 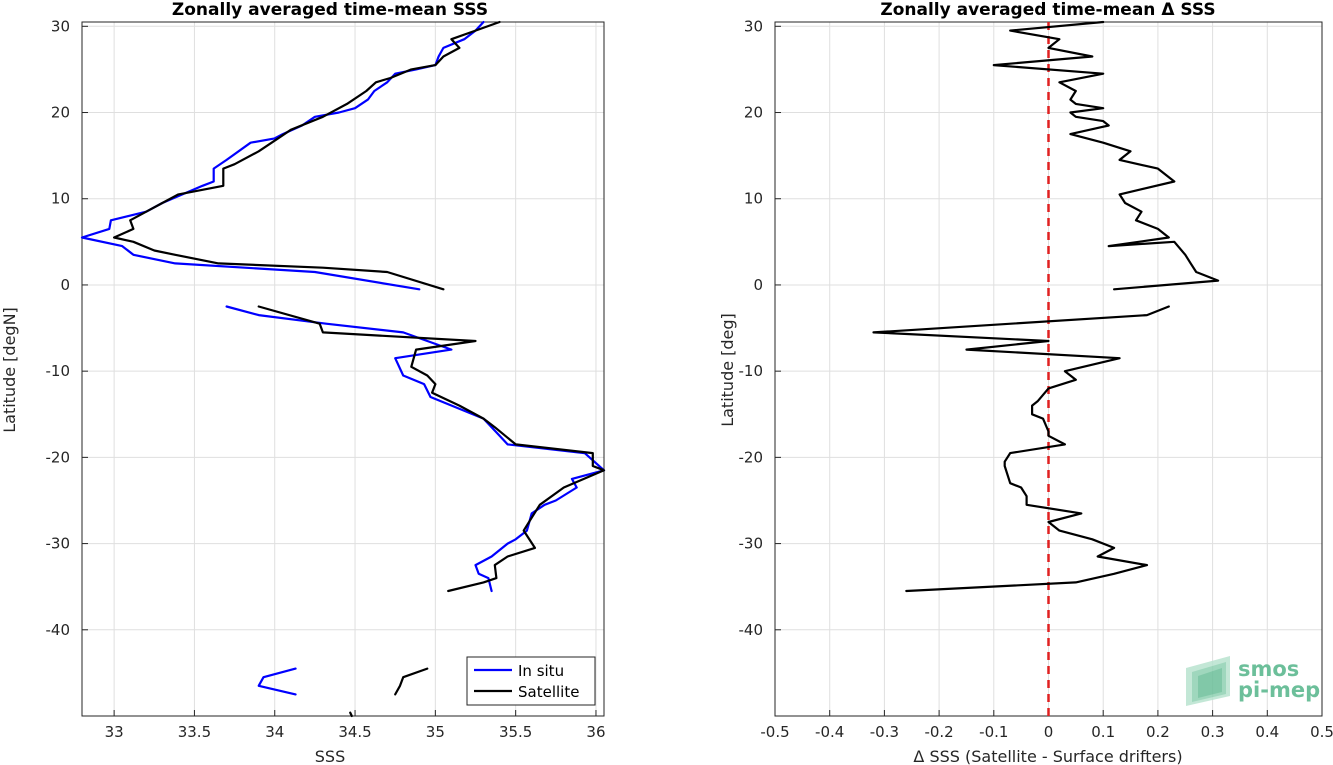 What do you see at coordinates (727, 370) in the screenshot?
I see `right-y-axis-label: Latitude [deg]` at bounding box center [727, 370].